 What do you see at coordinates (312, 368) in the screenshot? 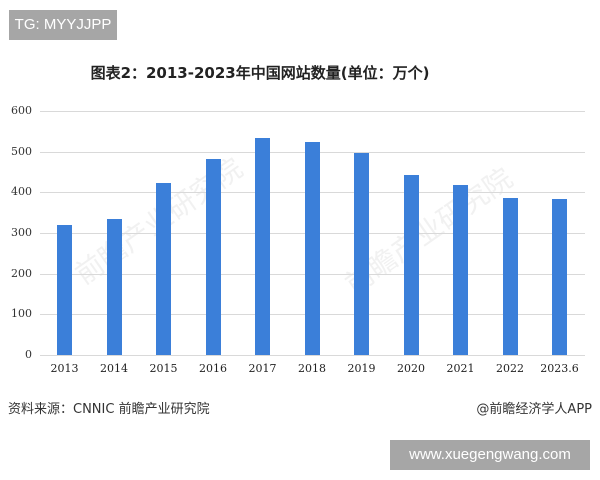
I see `x-tick-label: 2018` at bounding box center [312, 368].